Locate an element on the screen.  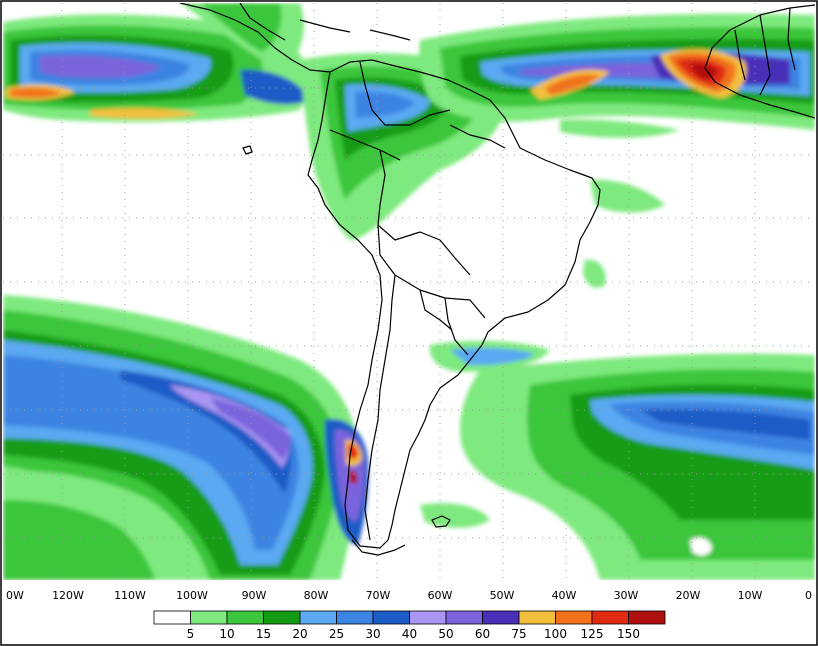
legend-threshold-label: 20 is located at coordinates (299, 634).